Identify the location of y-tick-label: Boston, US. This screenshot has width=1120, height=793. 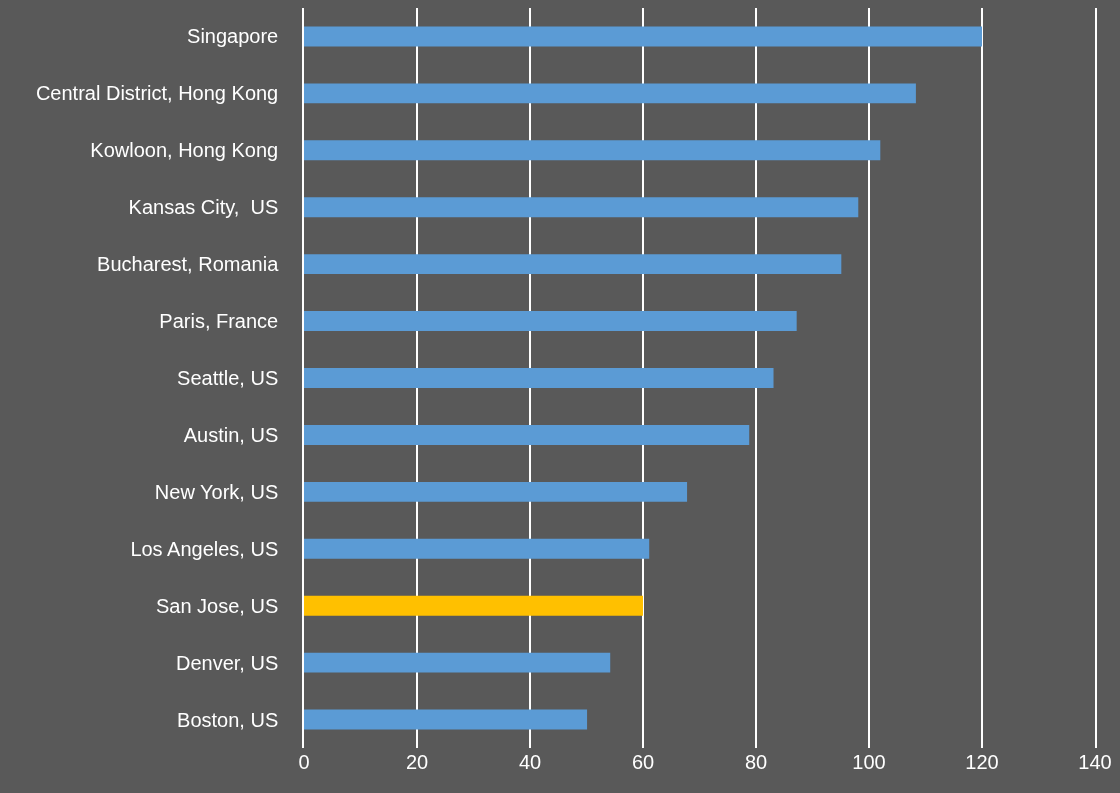
(228, 719).